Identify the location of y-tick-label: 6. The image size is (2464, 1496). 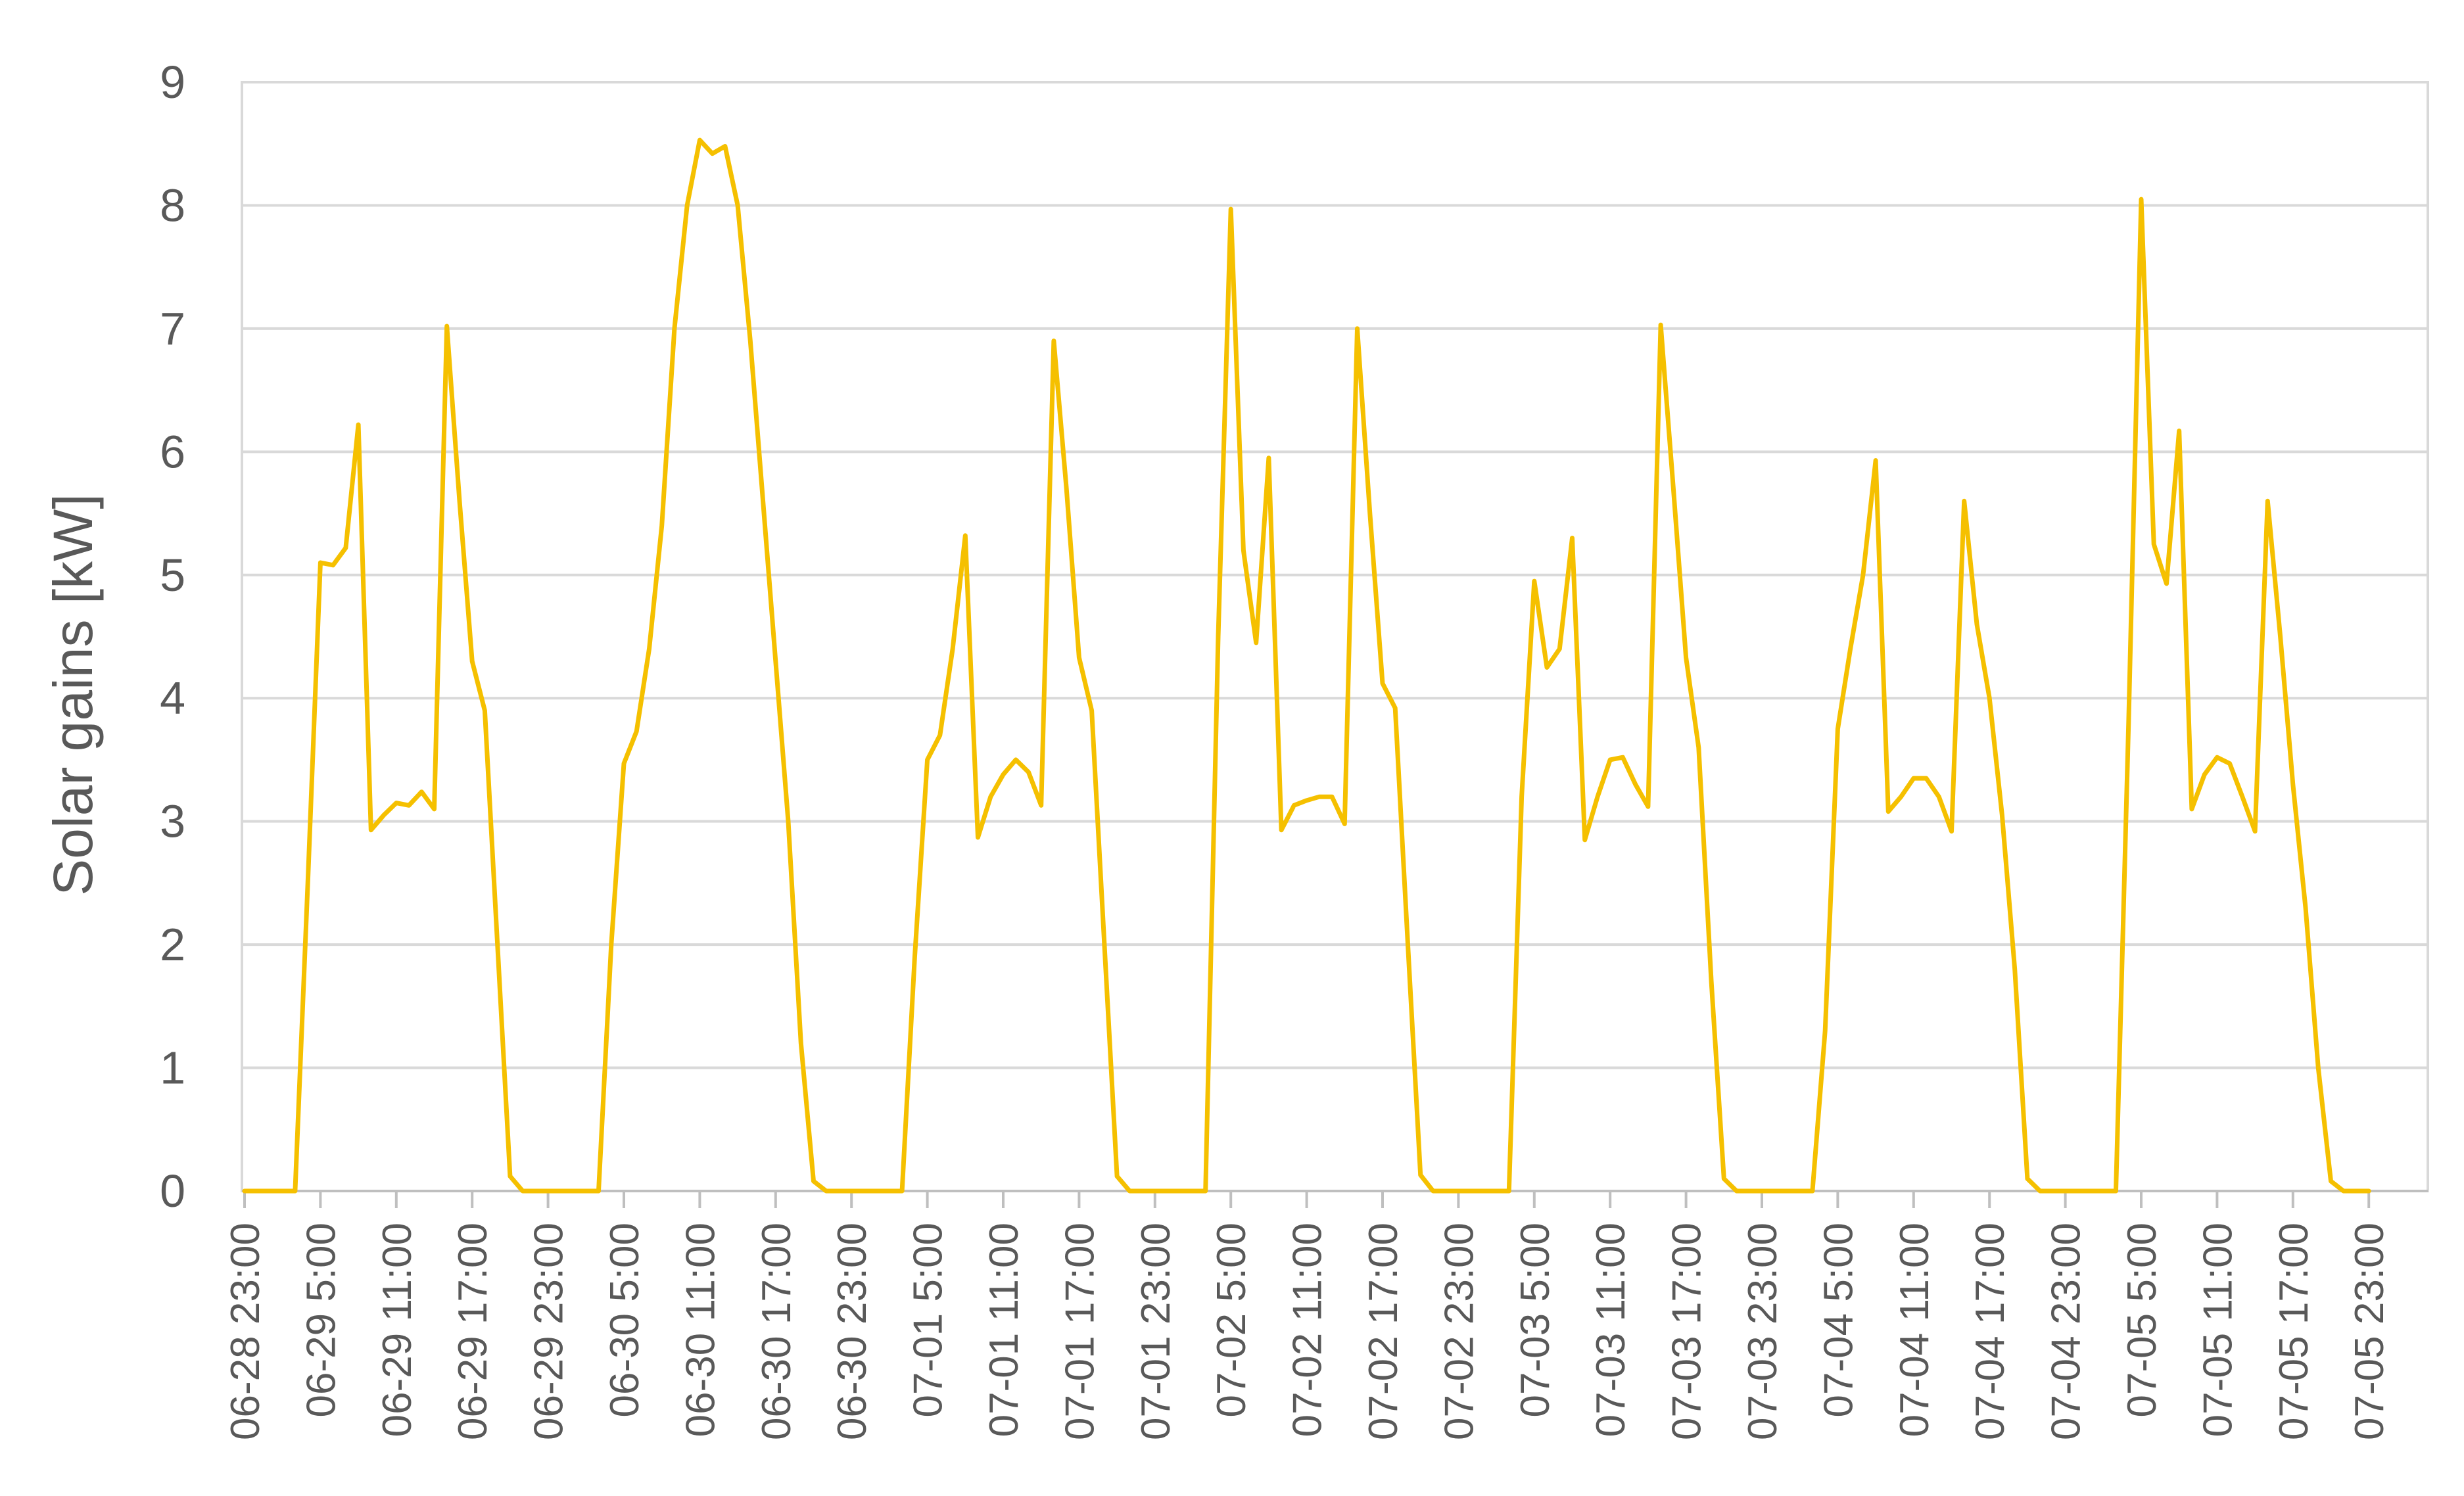
(172, 452).